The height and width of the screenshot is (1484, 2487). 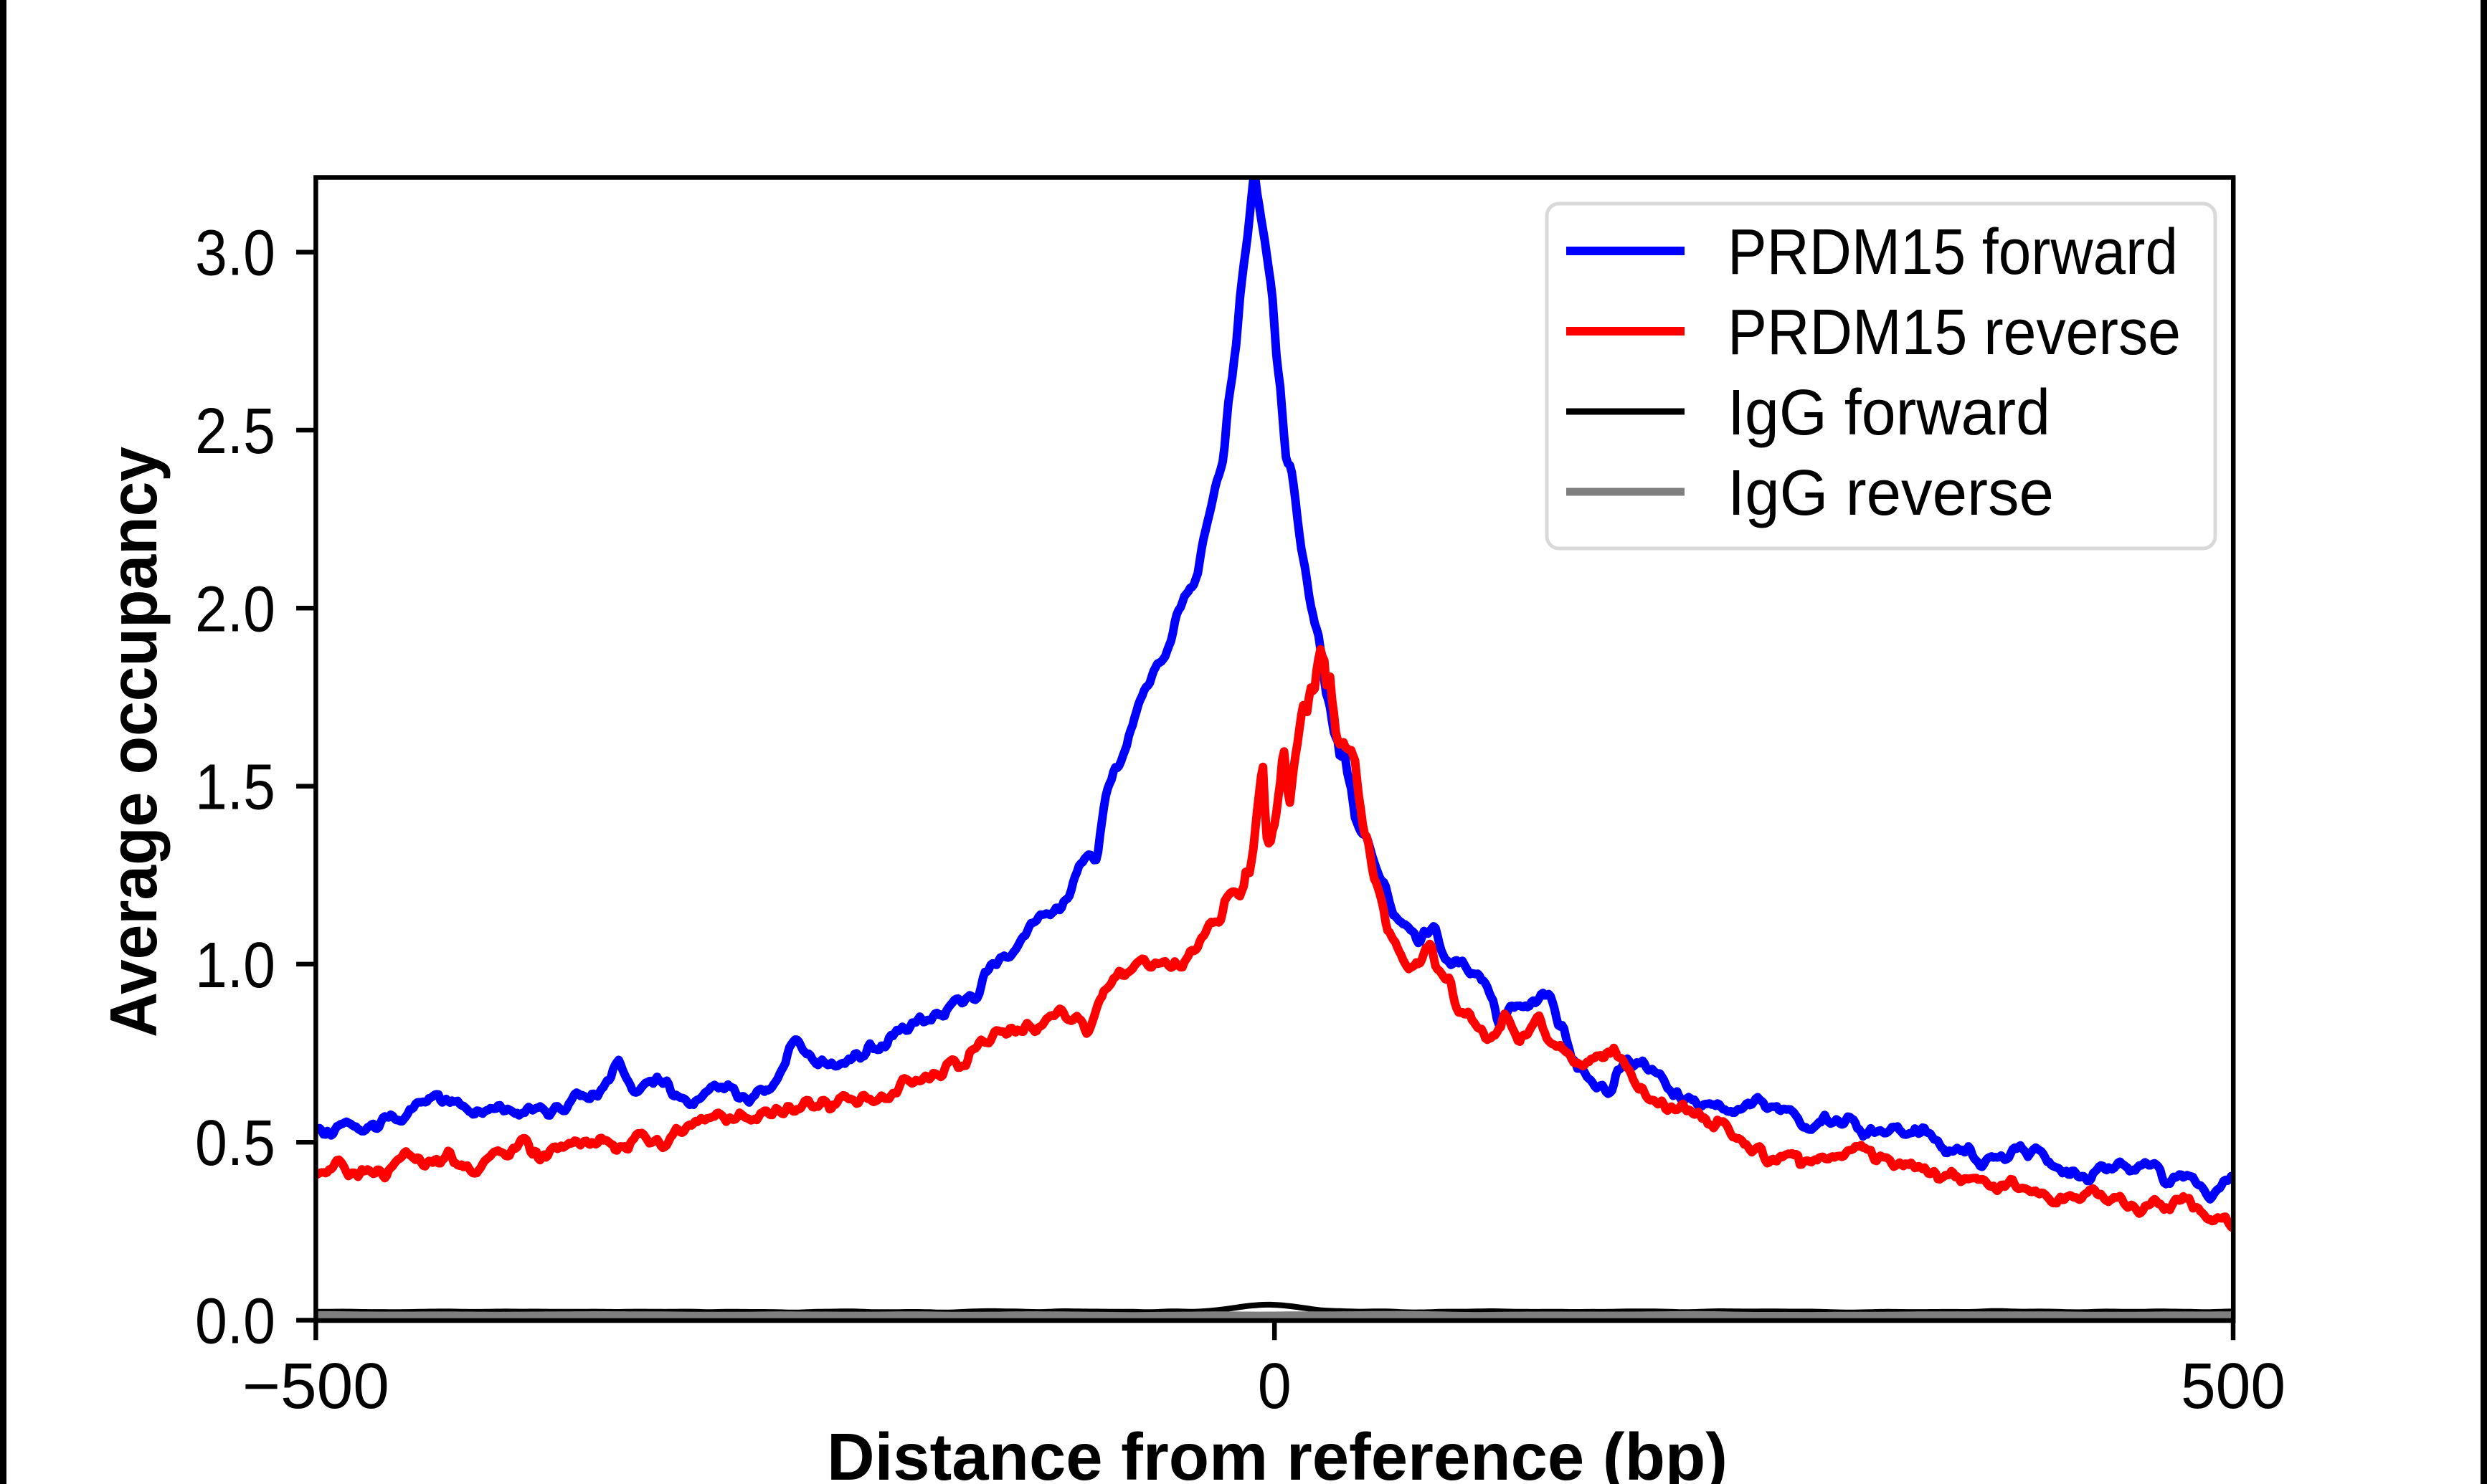 What do you see at coordinates (2233, 1387) in the screenshot?
I see `svg-text: 500` at bounding box center [2233, 1387].